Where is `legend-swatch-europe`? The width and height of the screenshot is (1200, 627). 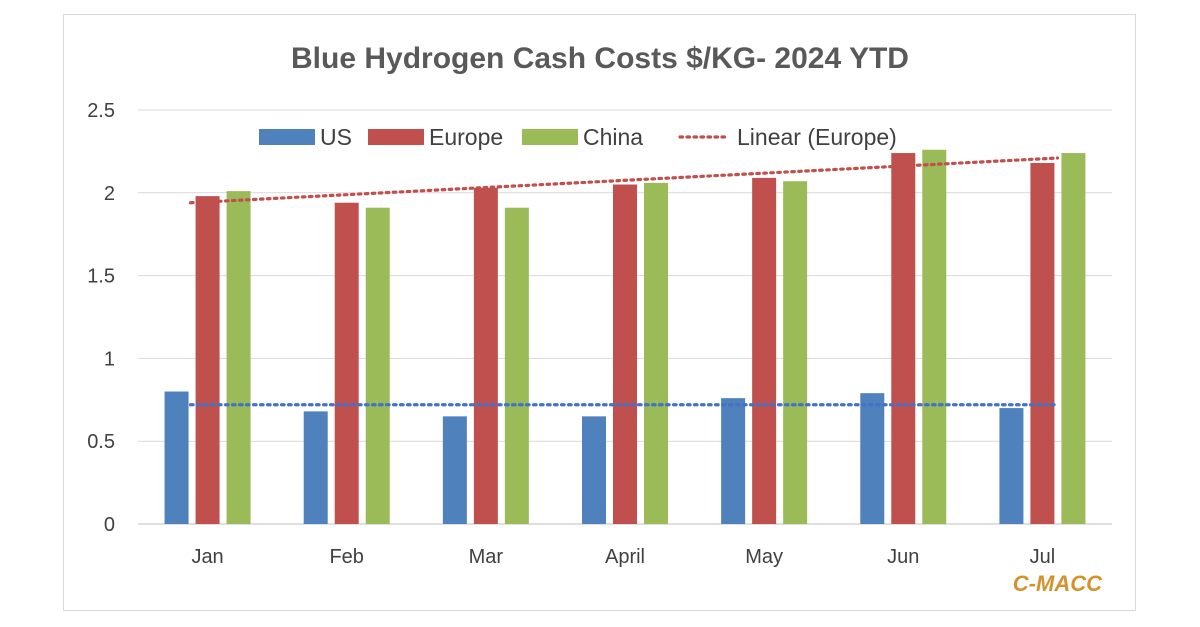 legend-swatch-europe is located at coordinates (396, 137).